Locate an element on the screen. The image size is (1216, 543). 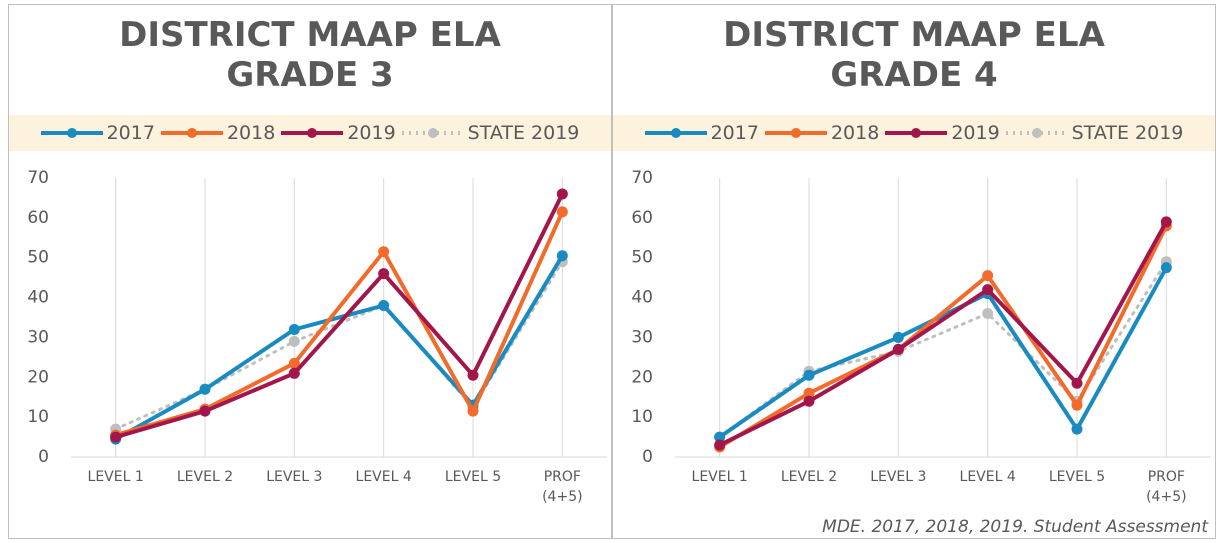
legend-label: 2017 is located at coordinates (130, 133).